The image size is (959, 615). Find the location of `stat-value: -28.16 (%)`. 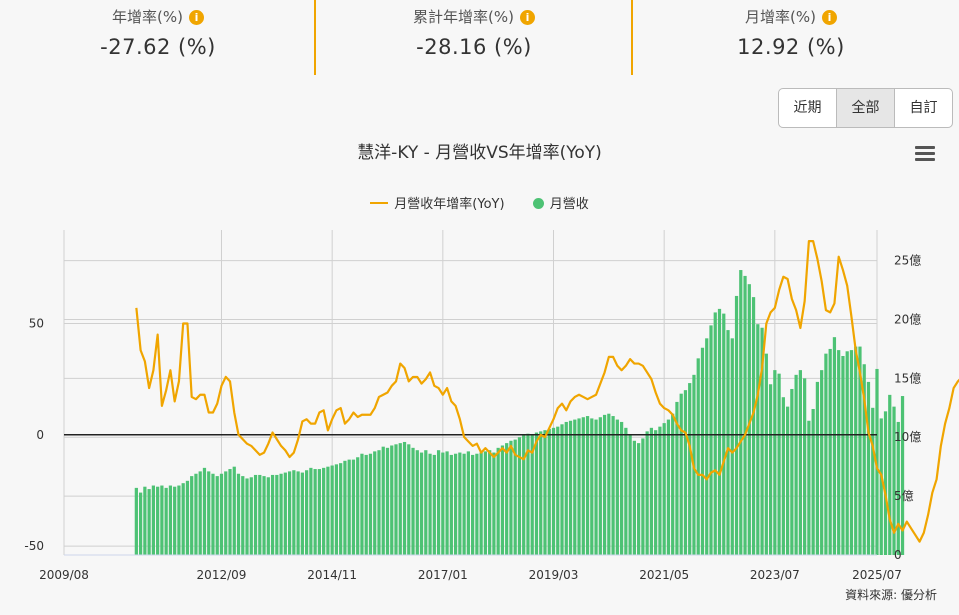

stat-value: -28.16 (%) is located at coordinates (474, 47).